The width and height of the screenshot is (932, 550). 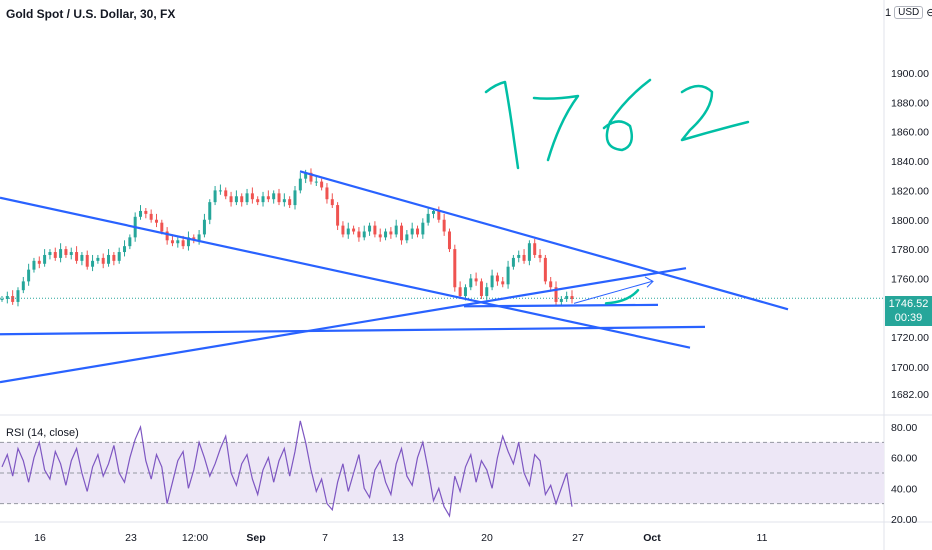 I want to click on price-tick-label: 1800.00, so click(x=910, y=221).